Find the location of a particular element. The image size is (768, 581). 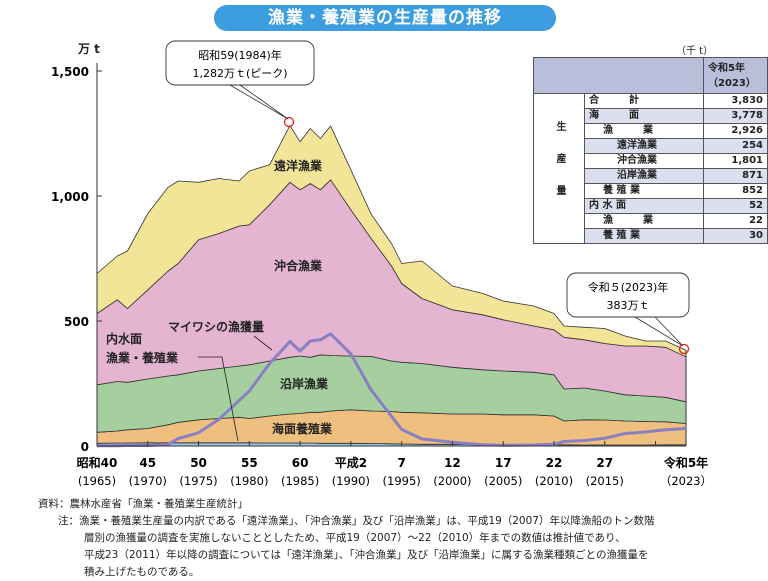

label-distant: 遠洋漁業 is located at coordinates (298, 165).